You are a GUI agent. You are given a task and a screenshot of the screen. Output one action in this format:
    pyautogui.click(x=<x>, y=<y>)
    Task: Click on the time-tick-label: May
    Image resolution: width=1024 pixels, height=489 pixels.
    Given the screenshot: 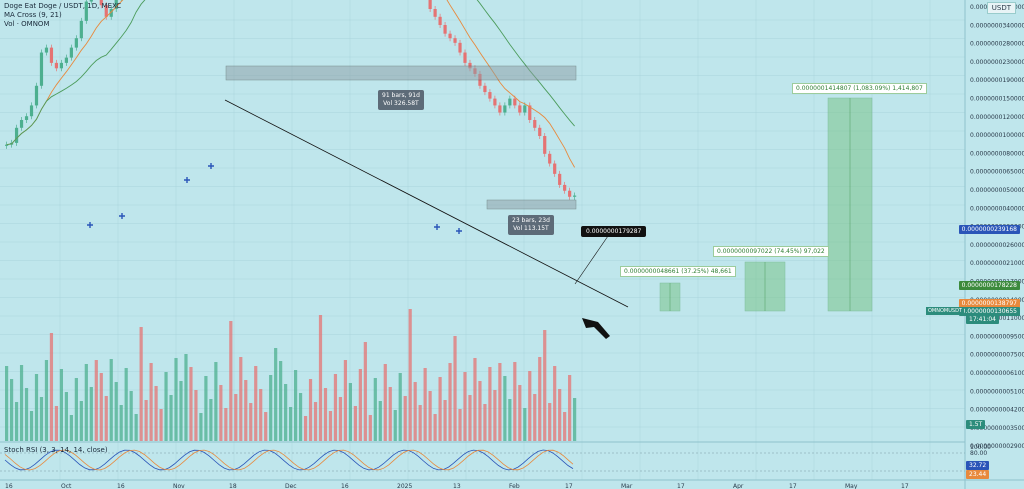 What is the action you would take?
    pyautogui.click(x=851, y=486)
    